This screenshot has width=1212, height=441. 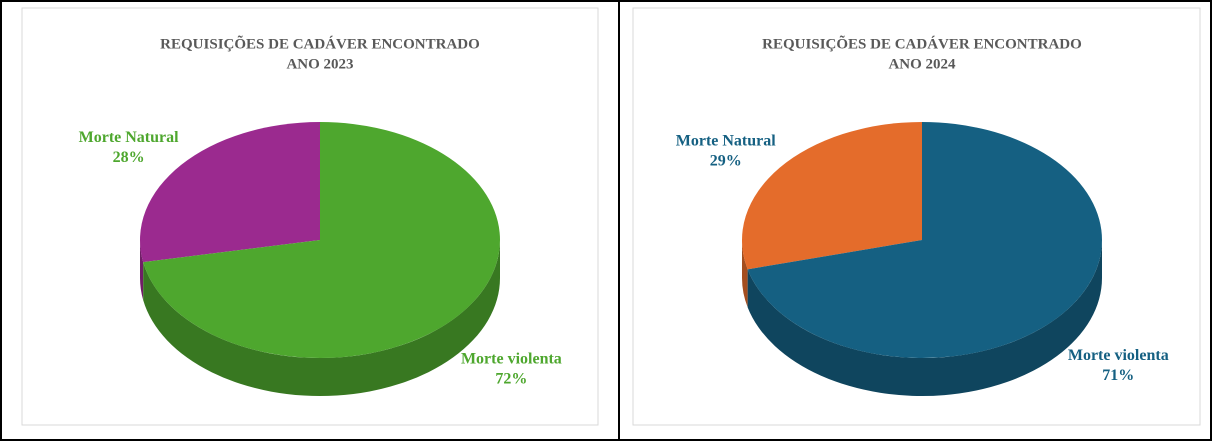 What do you see at coordinates (726, 160) in the screenshot?
I see `data-label-value: 29%` at bounding box center [726, 160].